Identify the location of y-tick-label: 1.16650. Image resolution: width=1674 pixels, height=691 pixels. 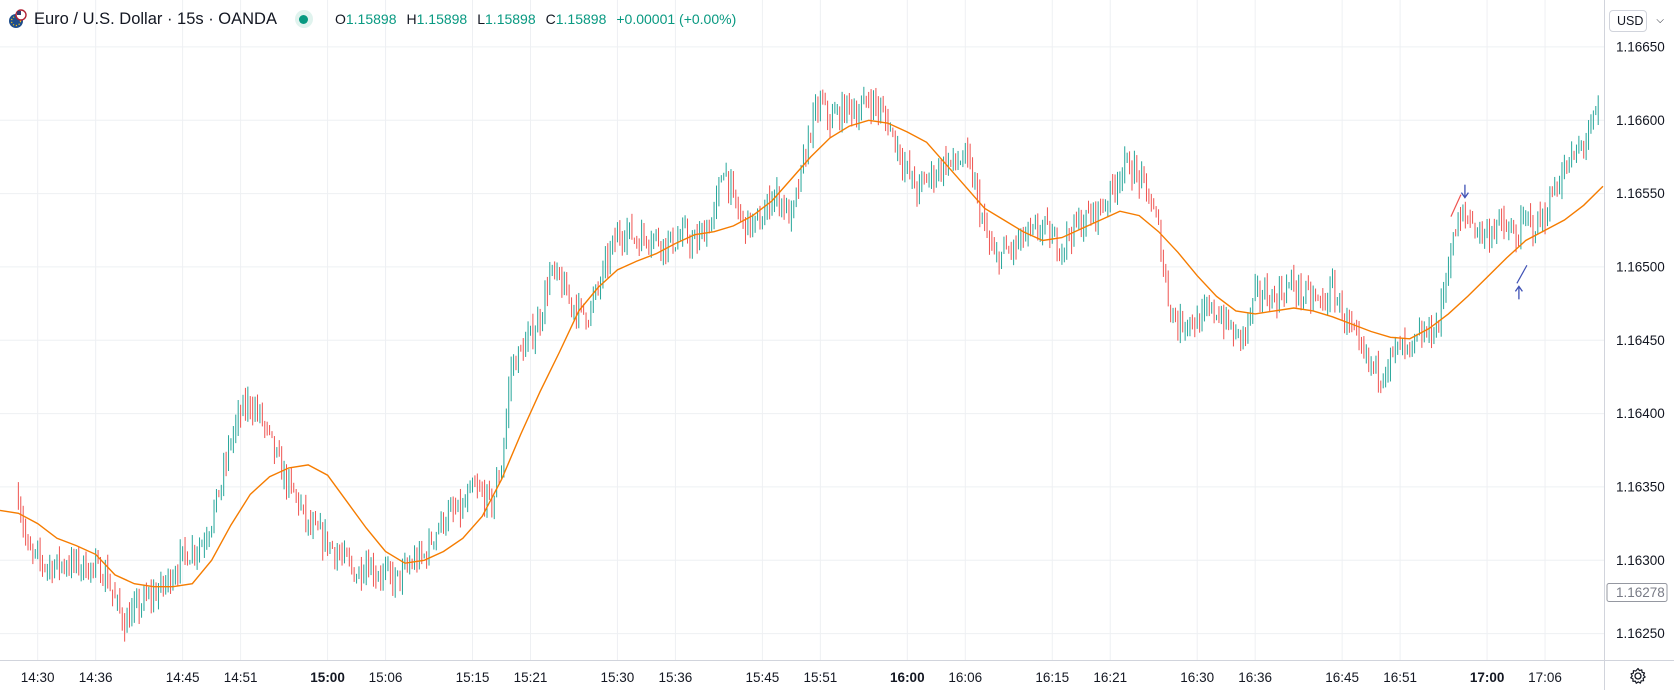
(1640, 46).